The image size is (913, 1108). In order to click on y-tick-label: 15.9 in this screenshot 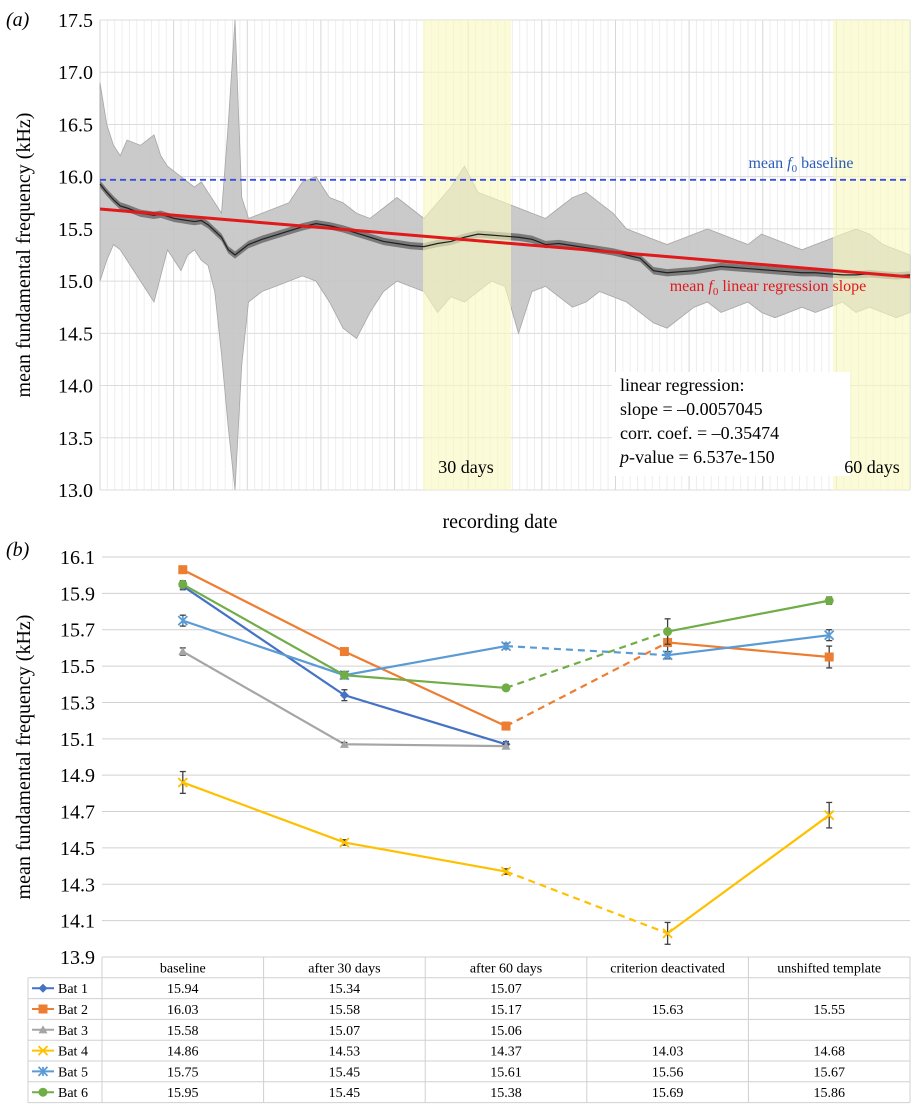, I will do `click(77, 594)`.